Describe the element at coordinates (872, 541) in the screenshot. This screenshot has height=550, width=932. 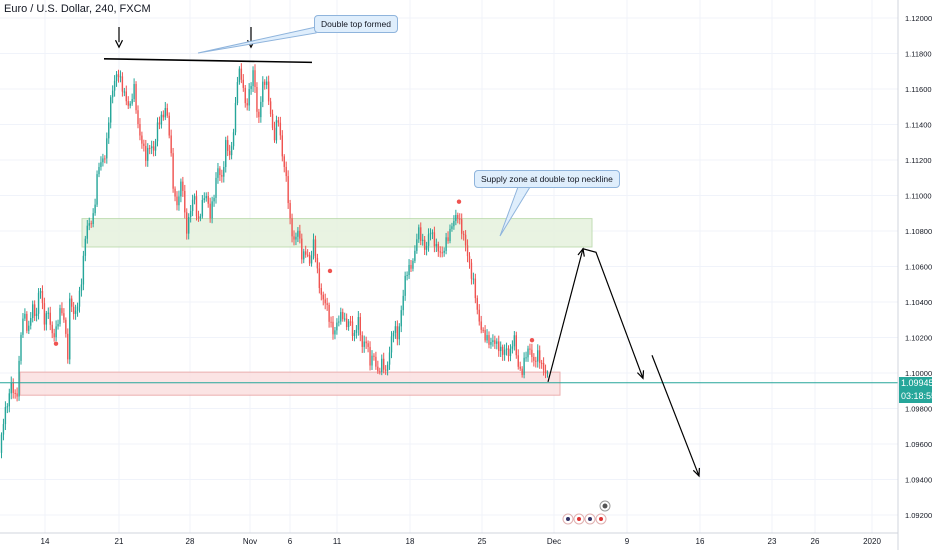
I see `x-tick-label: 2020` at that location.